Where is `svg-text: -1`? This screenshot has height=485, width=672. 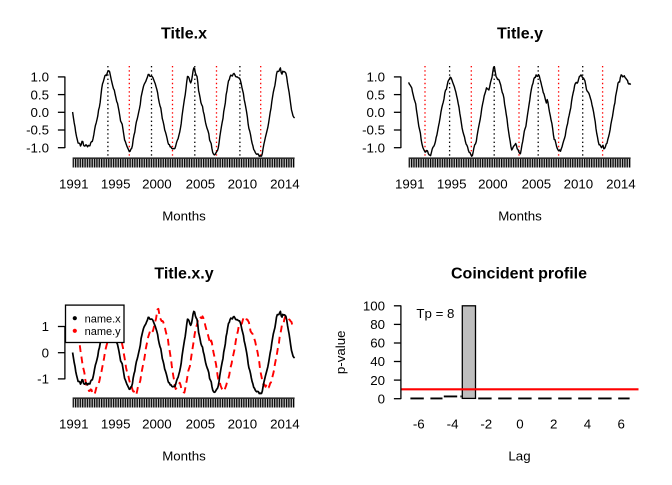
svg-text: -1 is located at coordinates (43, 379).